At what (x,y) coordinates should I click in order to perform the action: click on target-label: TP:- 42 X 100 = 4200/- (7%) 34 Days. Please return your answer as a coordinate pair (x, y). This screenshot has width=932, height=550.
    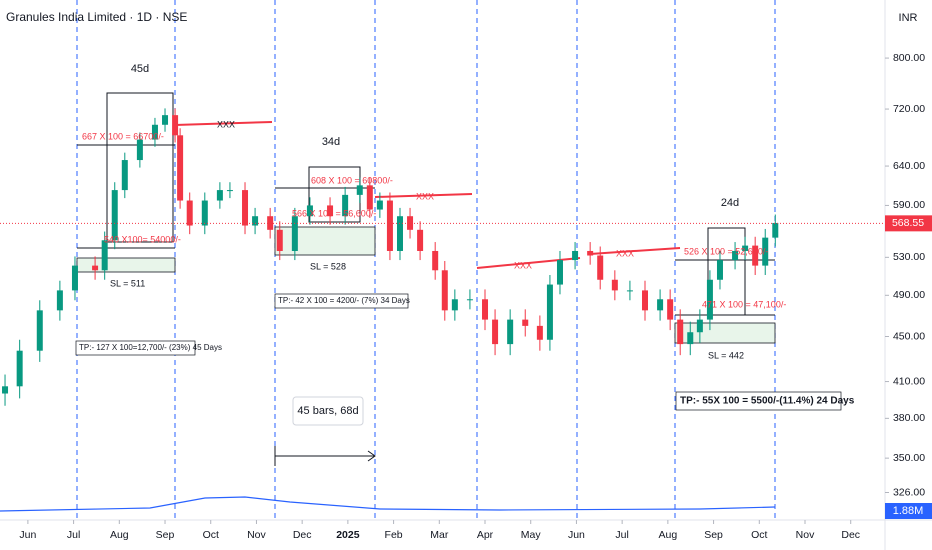
    Looking at the image, I should click on (344, 300).